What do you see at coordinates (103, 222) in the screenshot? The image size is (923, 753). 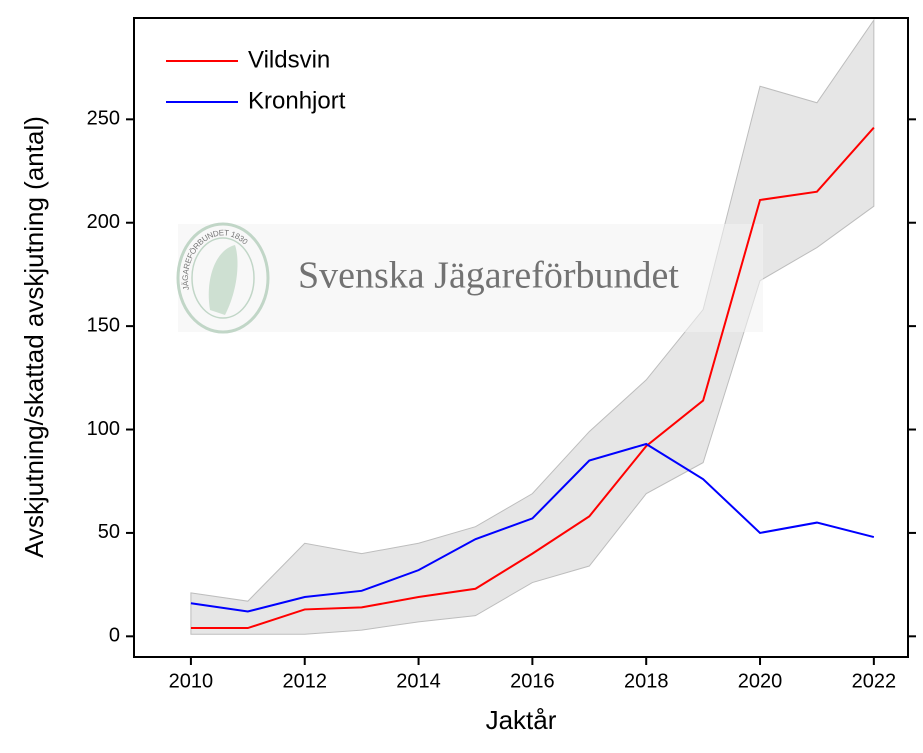 I see `y-tick-label: 200` at bounding box center [103, 222].